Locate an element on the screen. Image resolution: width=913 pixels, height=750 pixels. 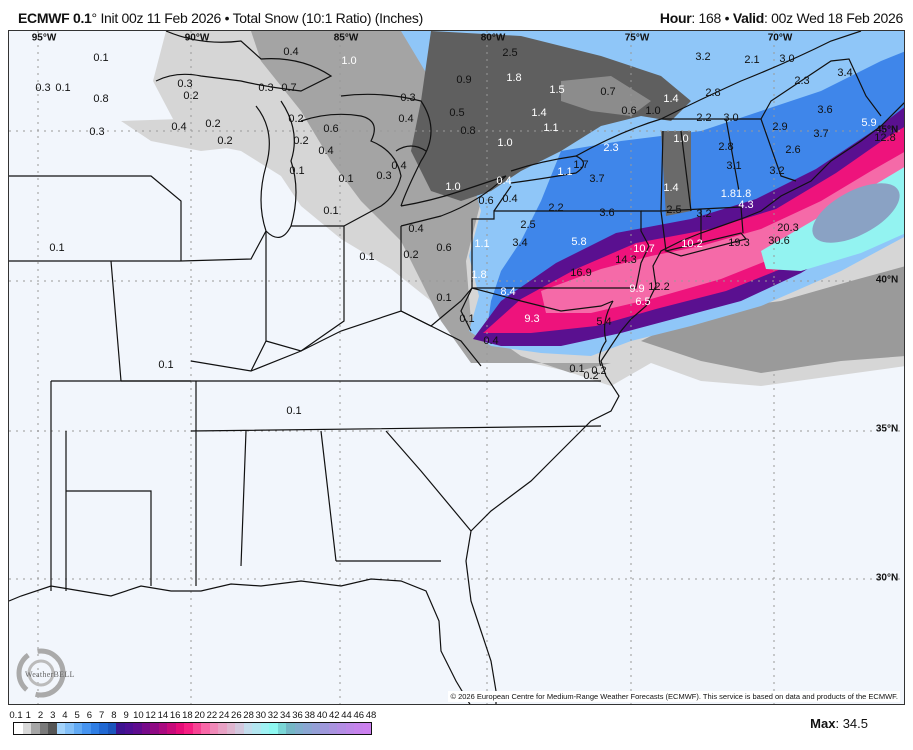
longitude-label: 90°W is located at coordinates (197, 38).